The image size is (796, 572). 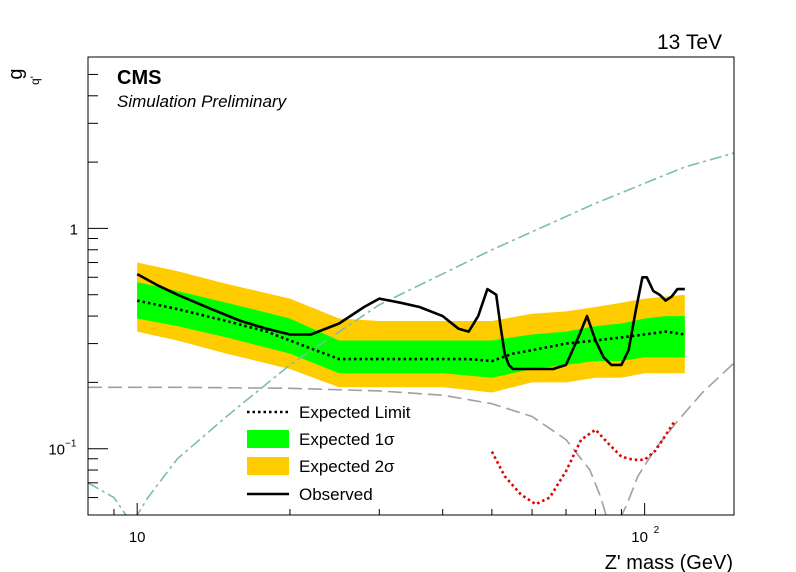 What do you see at coordinates (202, 101) in the screenshot?
I see `status-label: Simulation Preliminary` at bounding box center [202, 101].